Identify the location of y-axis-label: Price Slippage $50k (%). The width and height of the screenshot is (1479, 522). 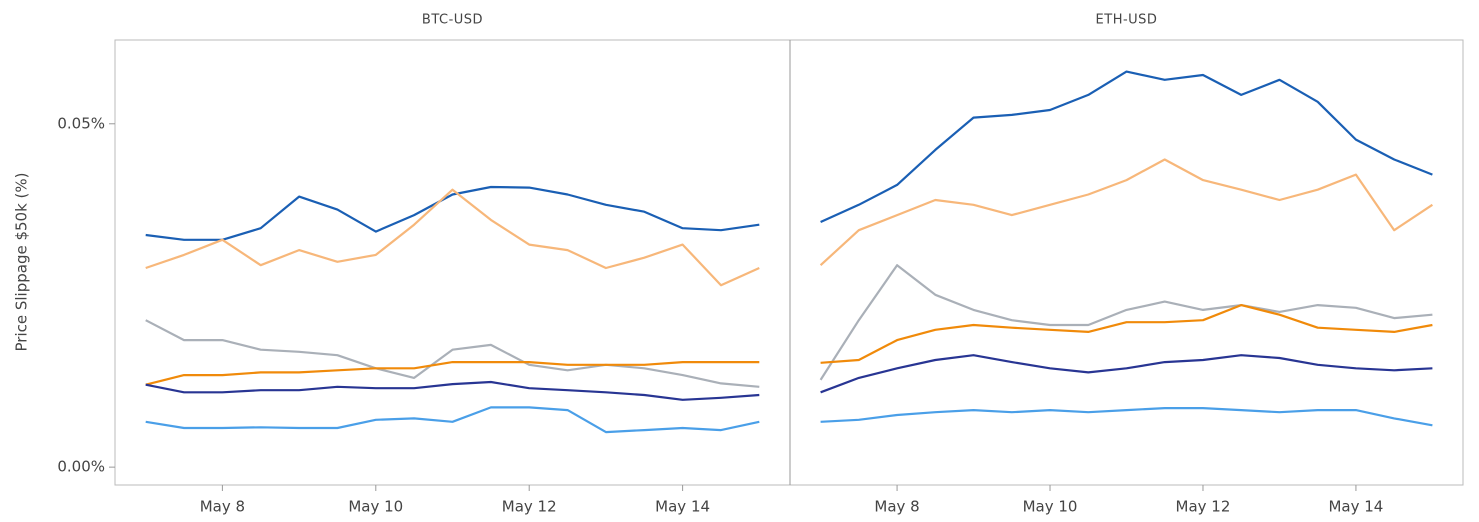
(22, 261).